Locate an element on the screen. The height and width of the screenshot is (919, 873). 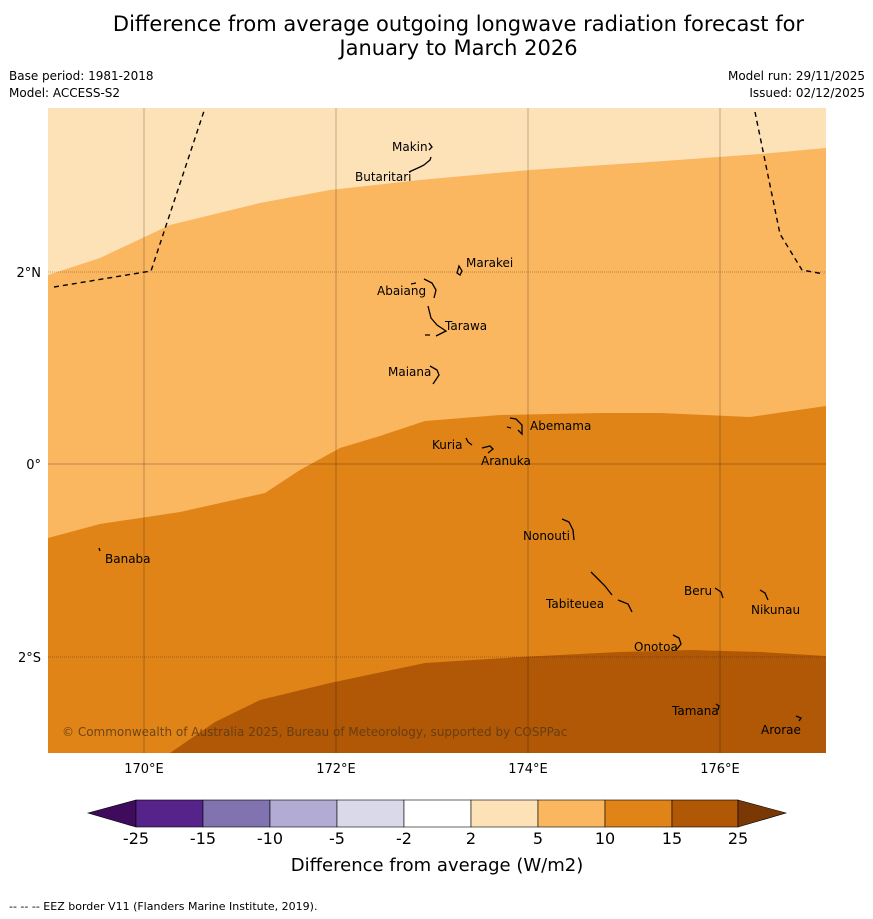
island-shape-marakei is located at coordinates (459, 270).